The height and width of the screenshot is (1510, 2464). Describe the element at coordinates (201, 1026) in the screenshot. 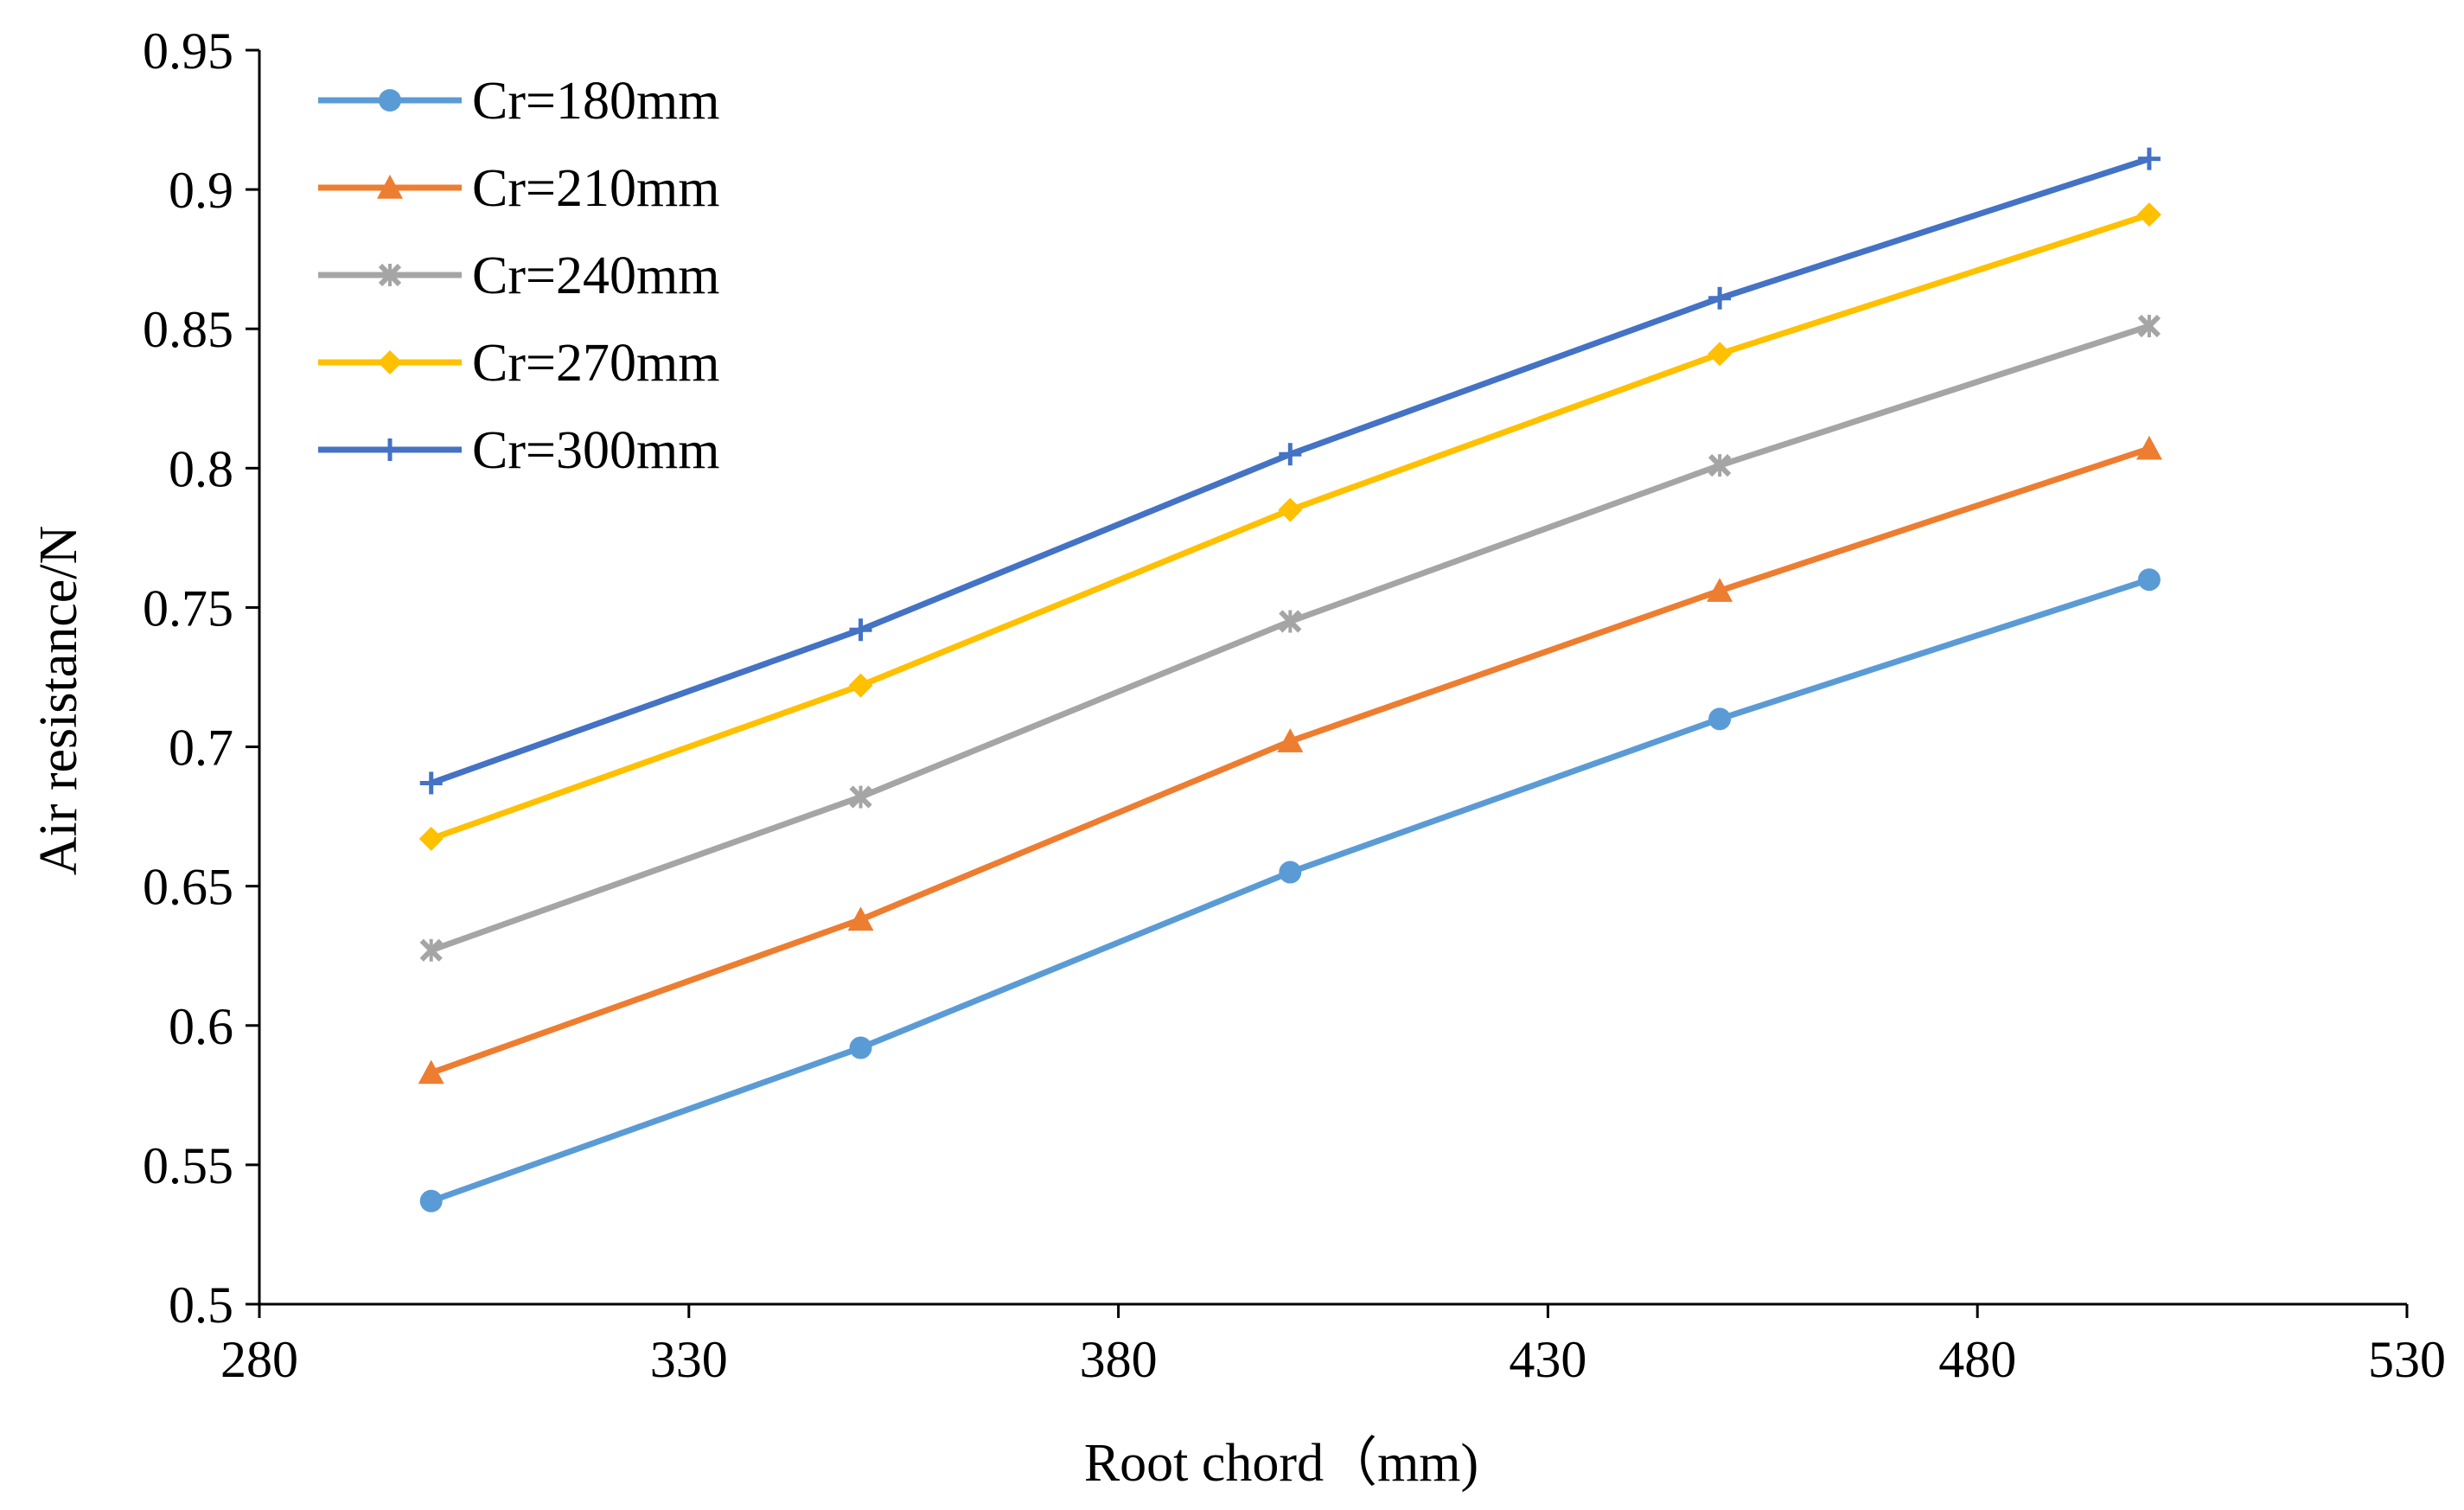

I see `y-tick-label: 0.6` at that location.